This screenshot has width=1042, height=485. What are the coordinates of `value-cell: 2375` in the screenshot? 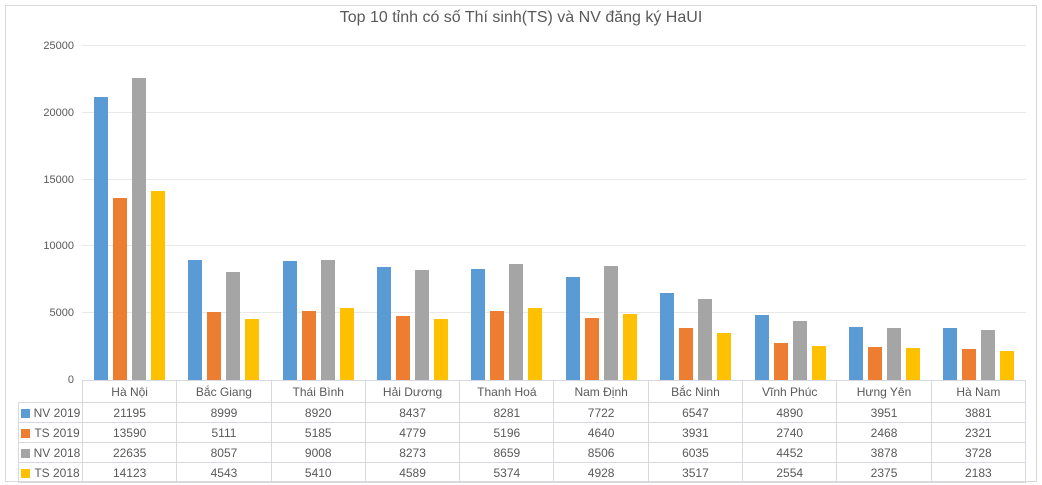 It's located at (884, 472).